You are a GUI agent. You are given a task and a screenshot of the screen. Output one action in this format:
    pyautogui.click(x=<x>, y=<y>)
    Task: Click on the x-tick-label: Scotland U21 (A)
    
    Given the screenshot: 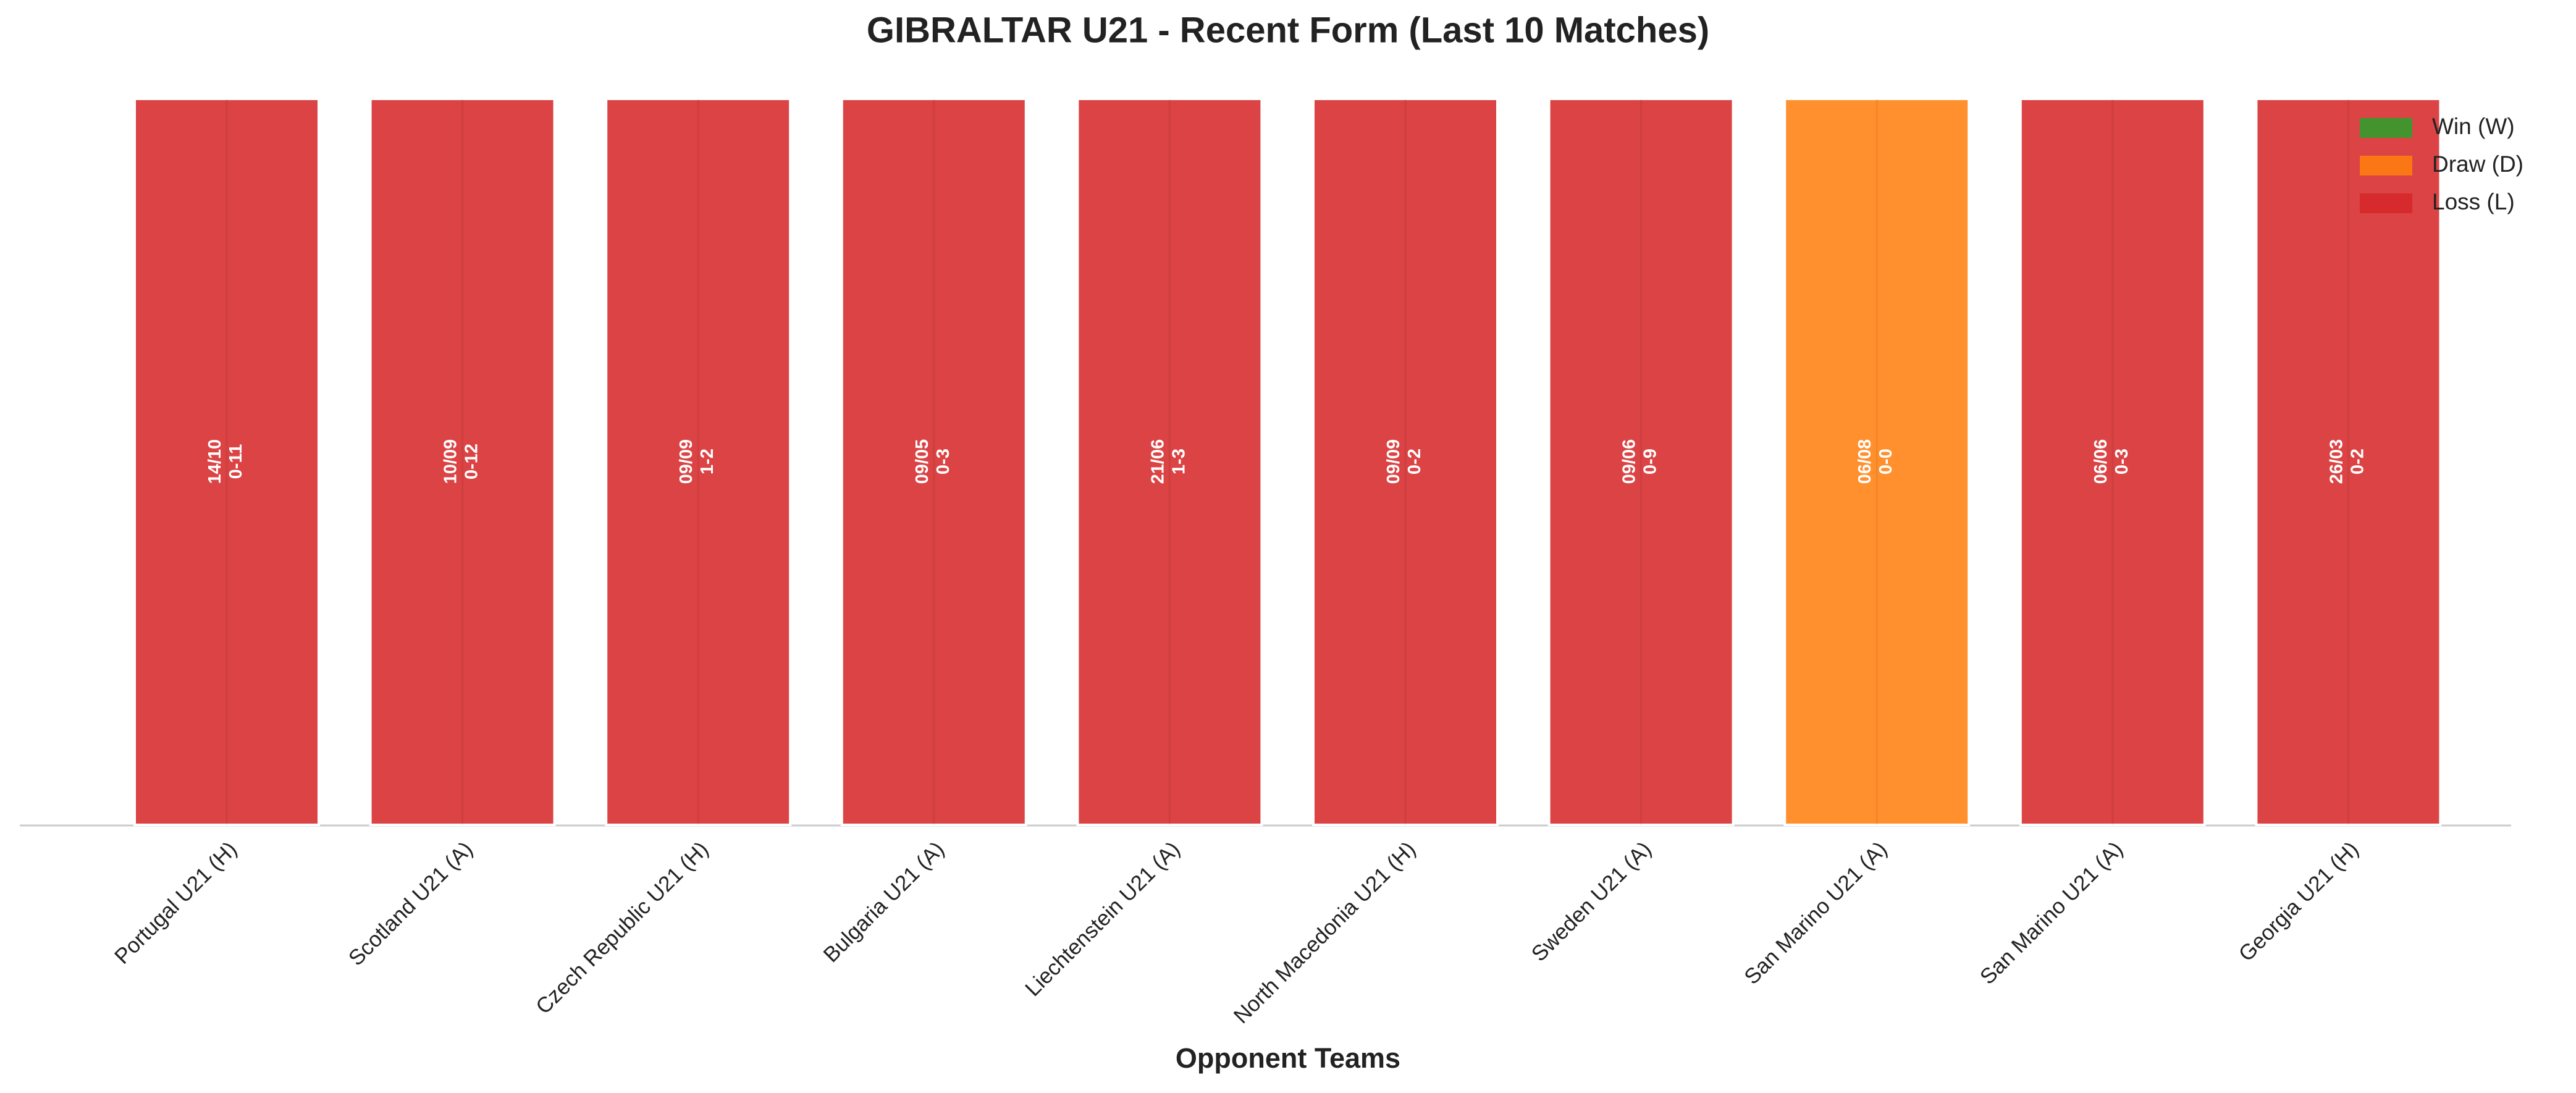 What is the action you would take?
    pyautogui.click(x=411, y=904)
    